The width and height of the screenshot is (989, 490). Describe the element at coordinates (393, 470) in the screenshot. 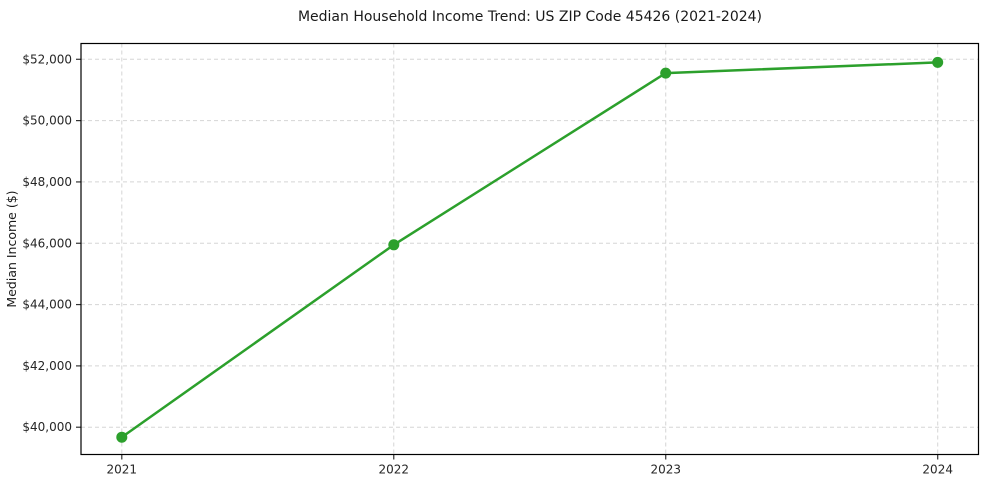

I see `x-tick-label: 2022` at that location.